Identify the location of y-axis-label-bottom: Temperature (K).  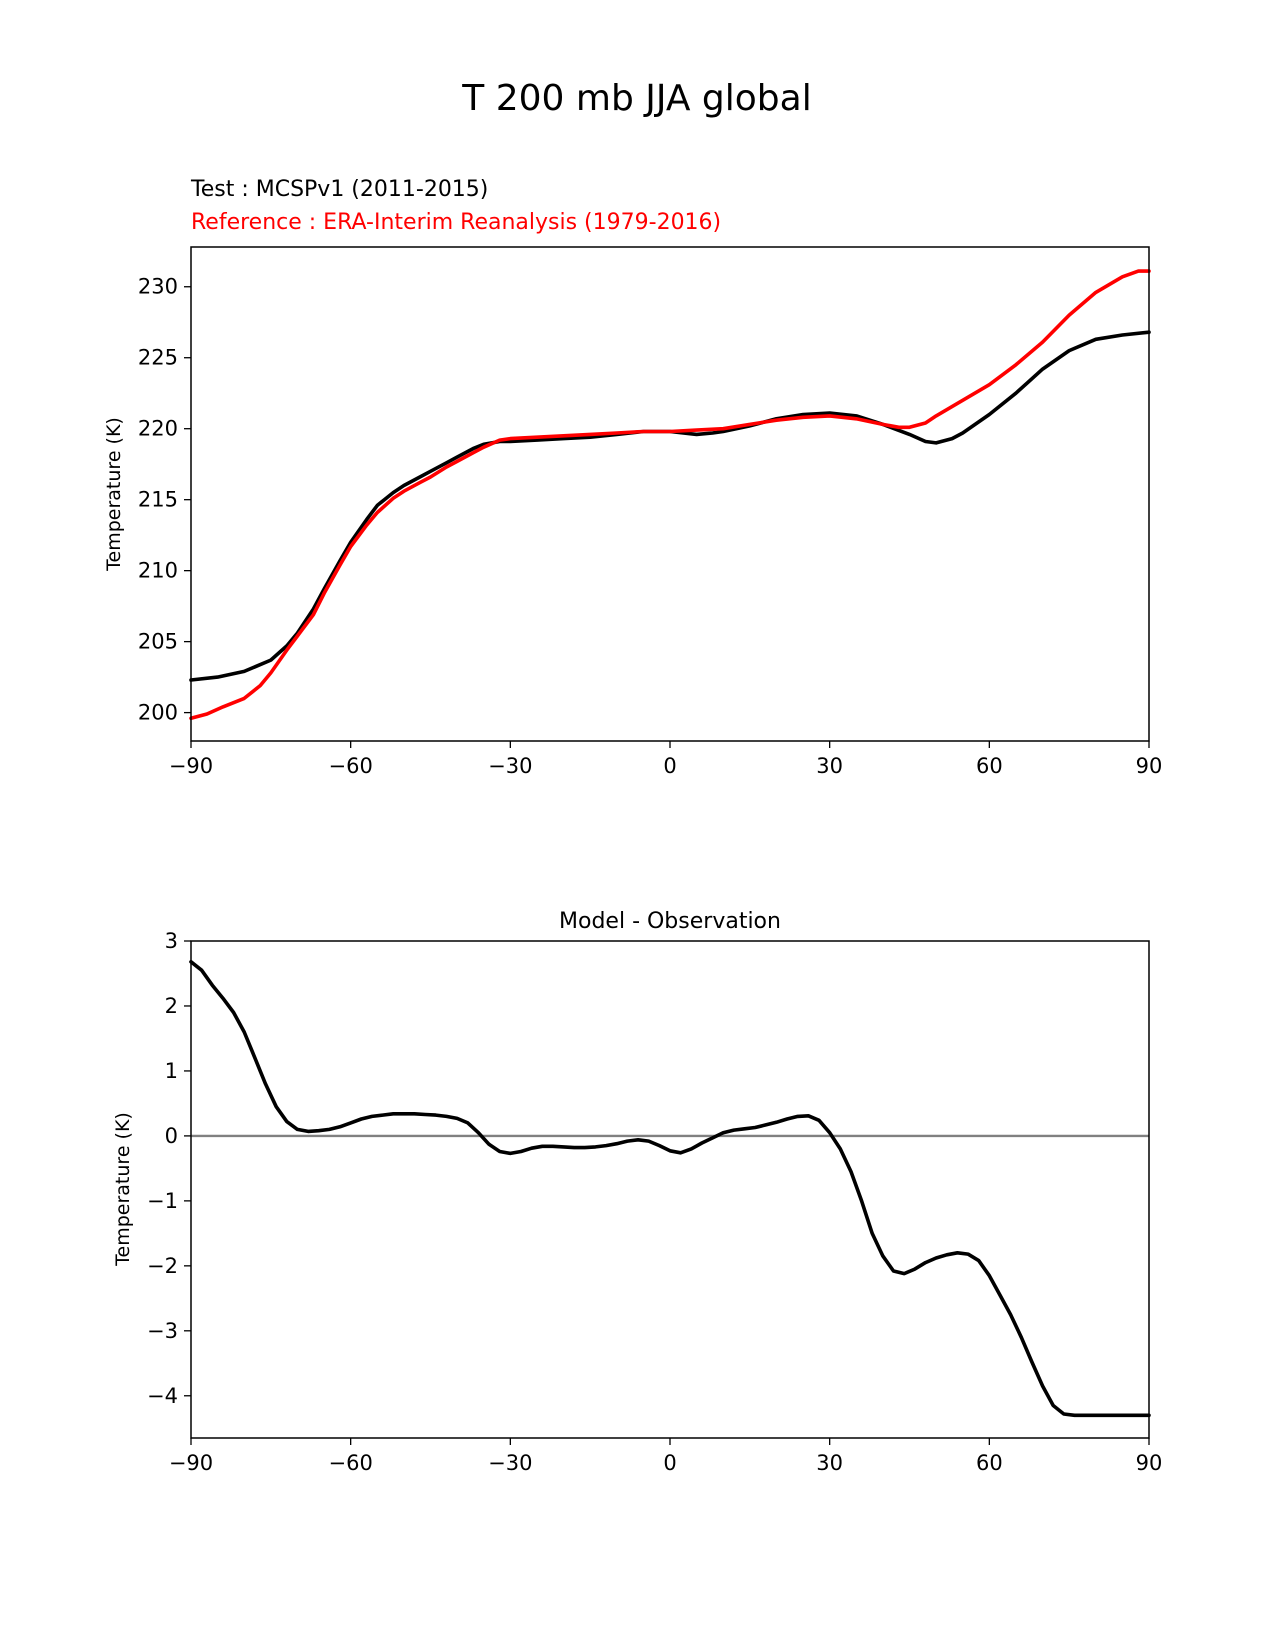
(123, 1189).